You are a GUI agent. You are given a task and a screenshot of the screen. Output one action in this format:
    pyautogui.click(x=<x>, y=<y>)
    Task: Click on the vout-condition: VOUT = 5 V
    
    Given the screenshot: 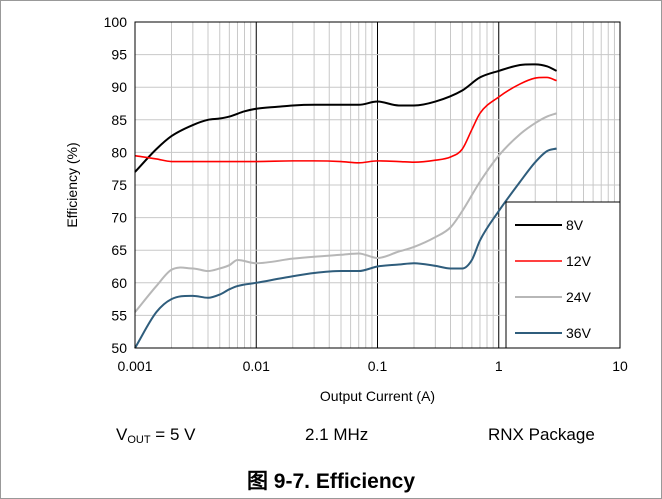 What is the action you would take?
    pyautogui.click(x=155, y=435)
    